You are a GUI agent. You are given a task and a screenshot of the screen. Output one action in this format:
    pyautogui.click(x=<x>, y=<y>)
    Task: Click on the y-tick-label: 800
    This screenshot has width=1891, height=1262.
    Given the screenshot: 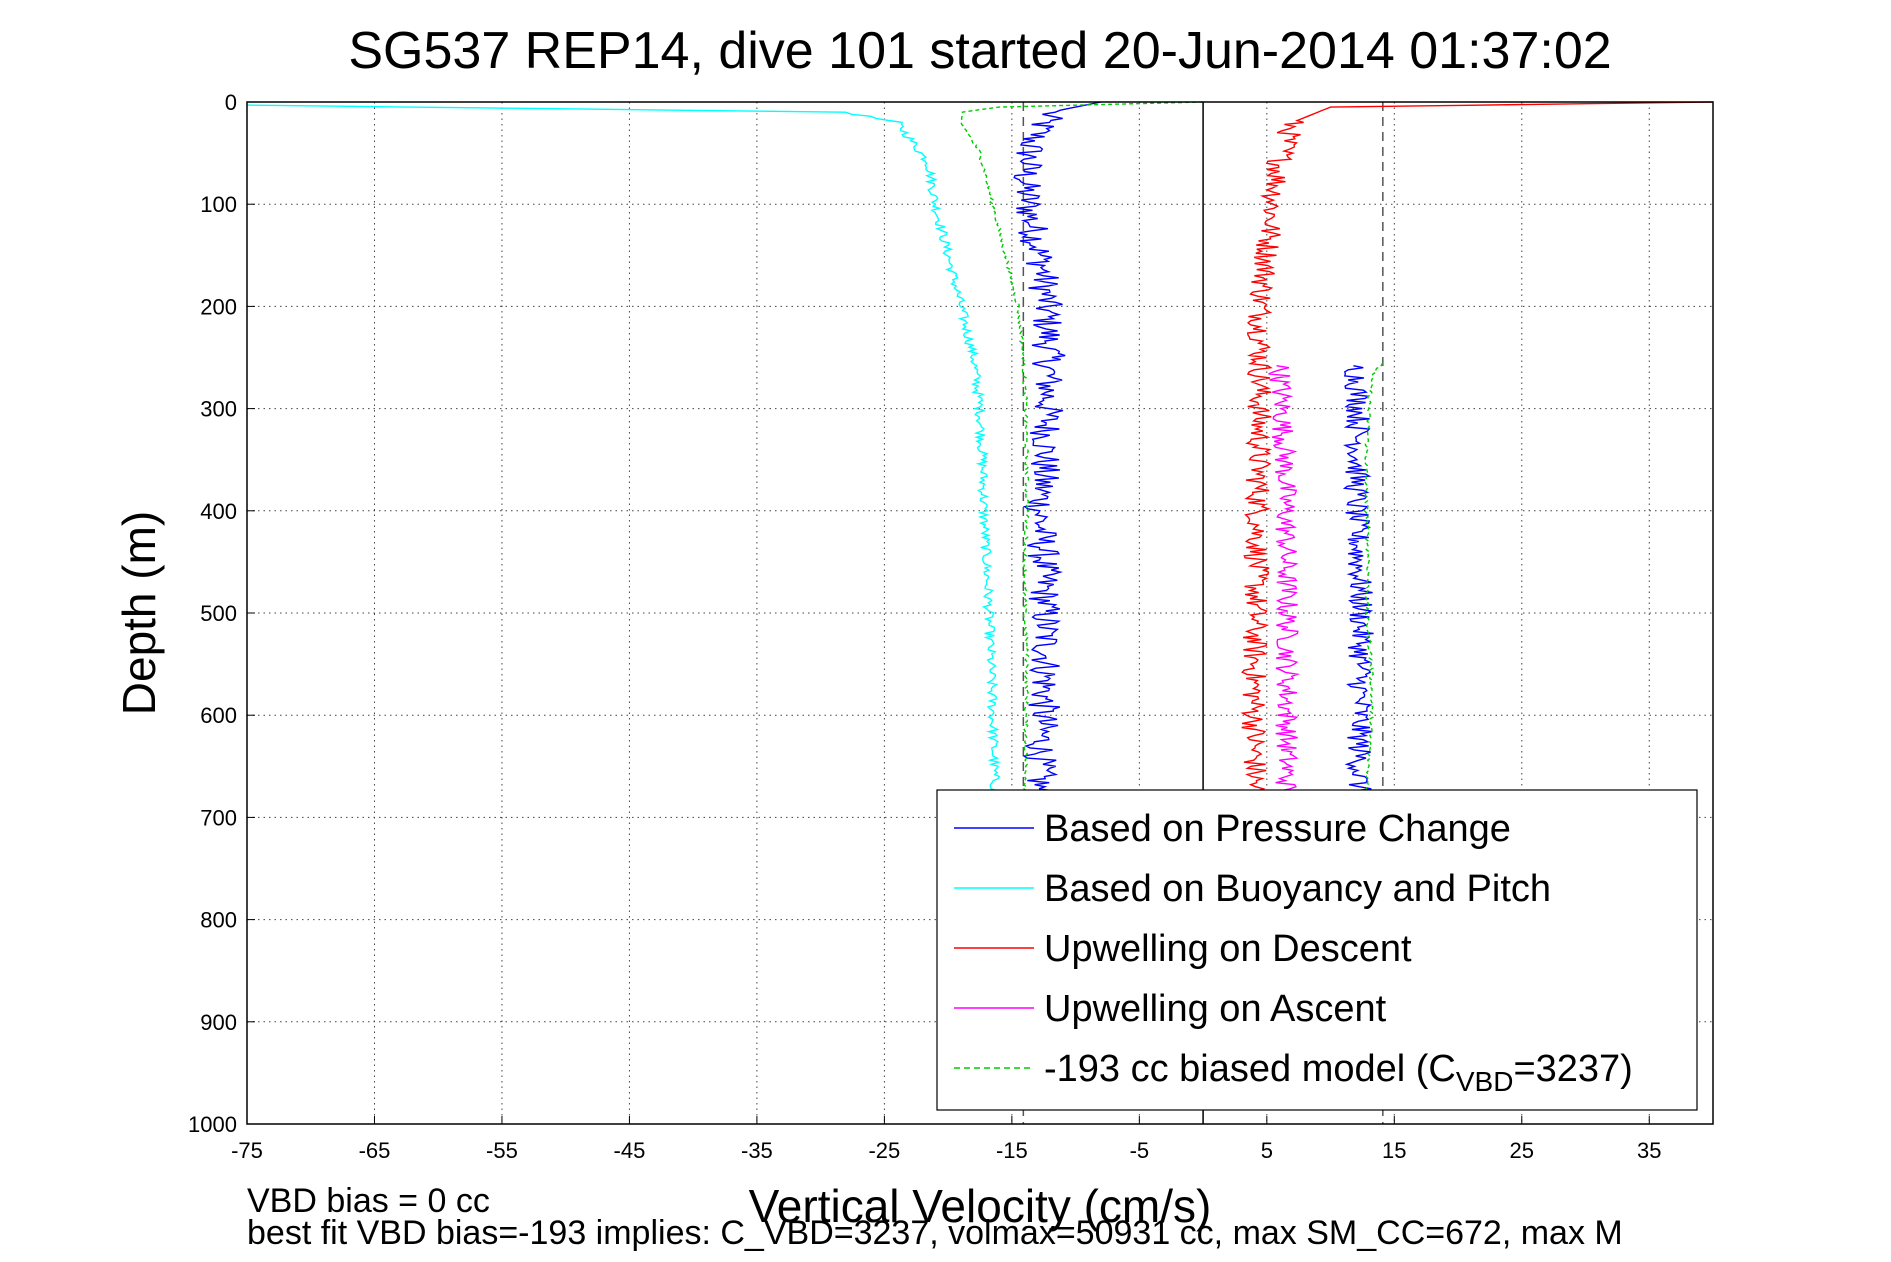 What is the action you would take?
    pyautogui.click(x=218, y=920)
    